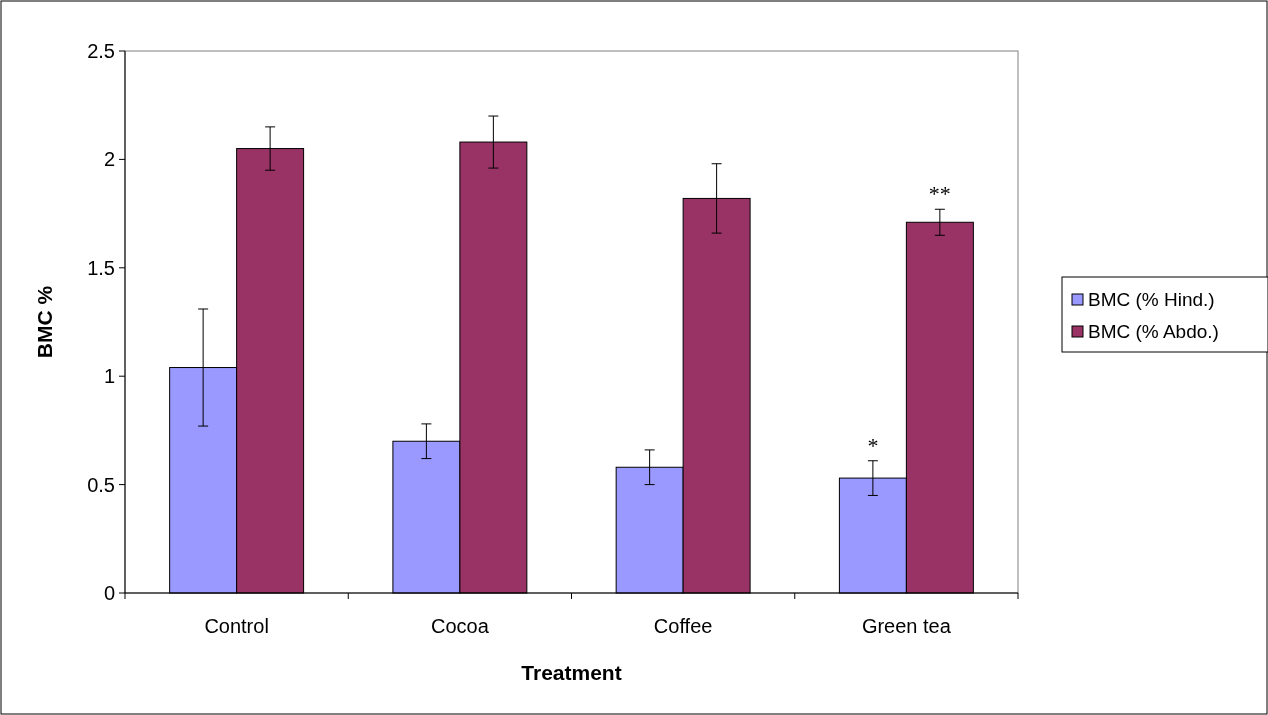  I want to click on y-tick-label: 1, so click(109, 376).